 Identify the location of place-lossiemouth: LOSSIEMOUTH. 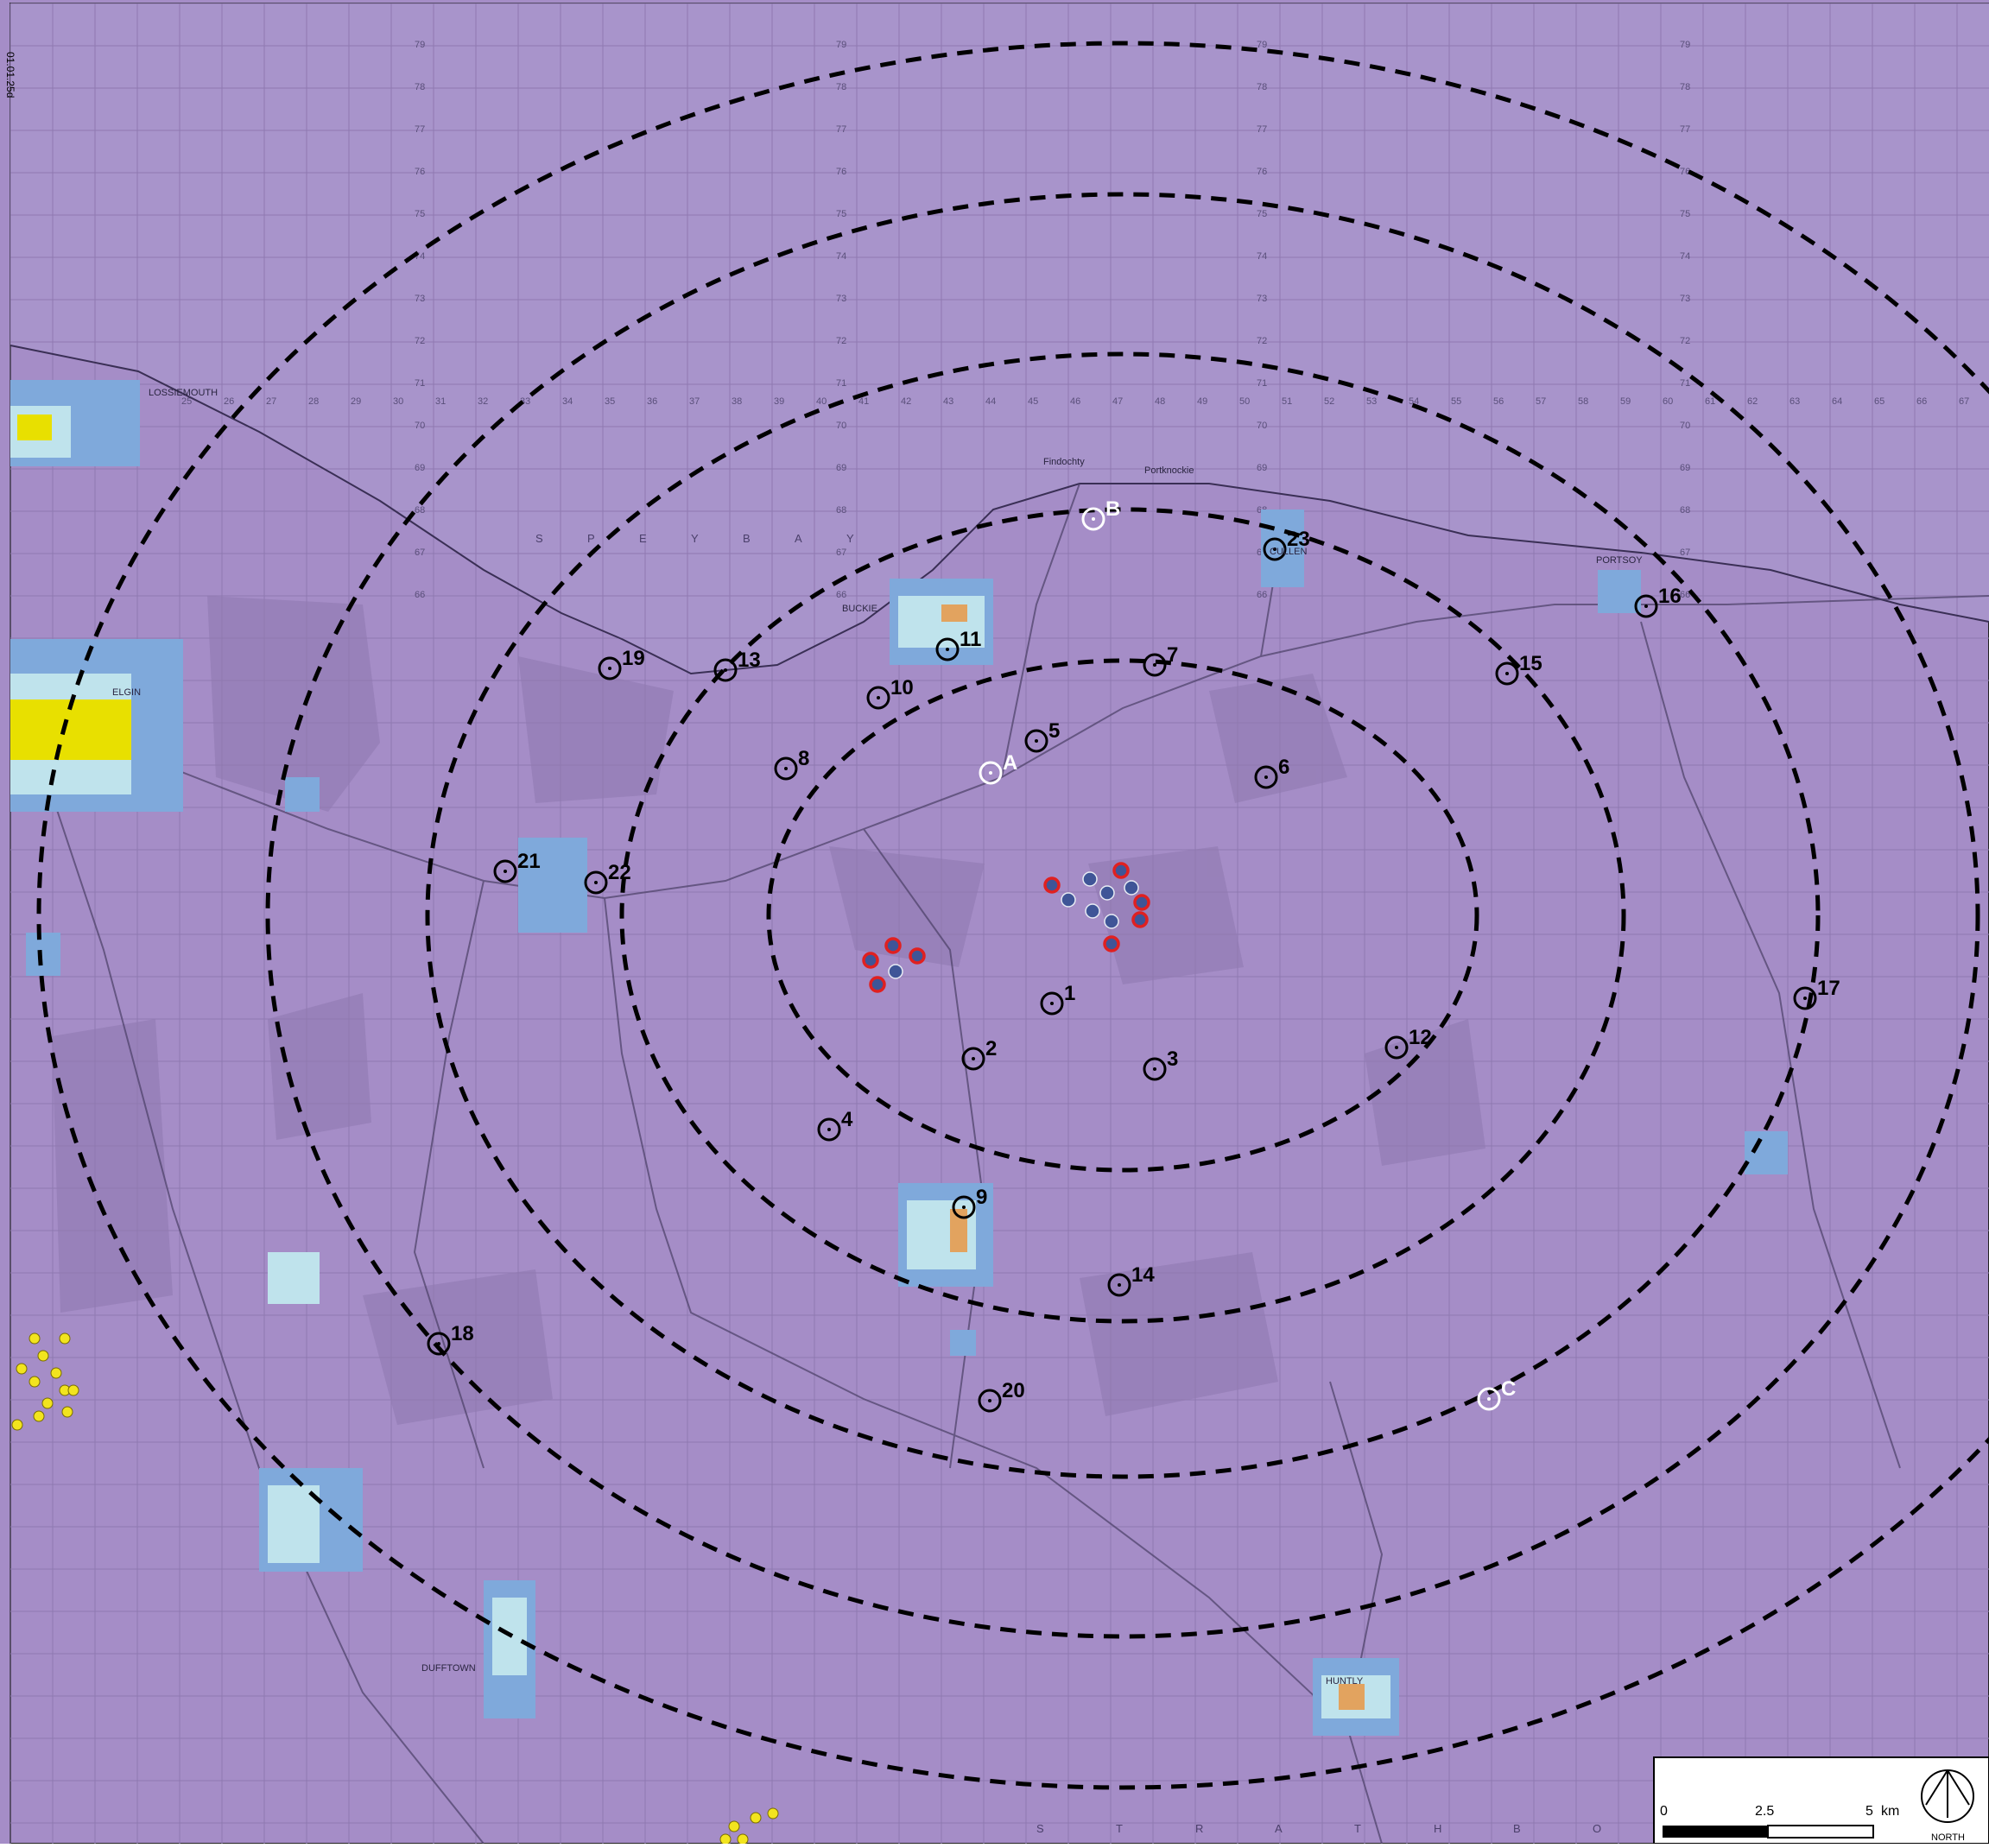
(183, 393).